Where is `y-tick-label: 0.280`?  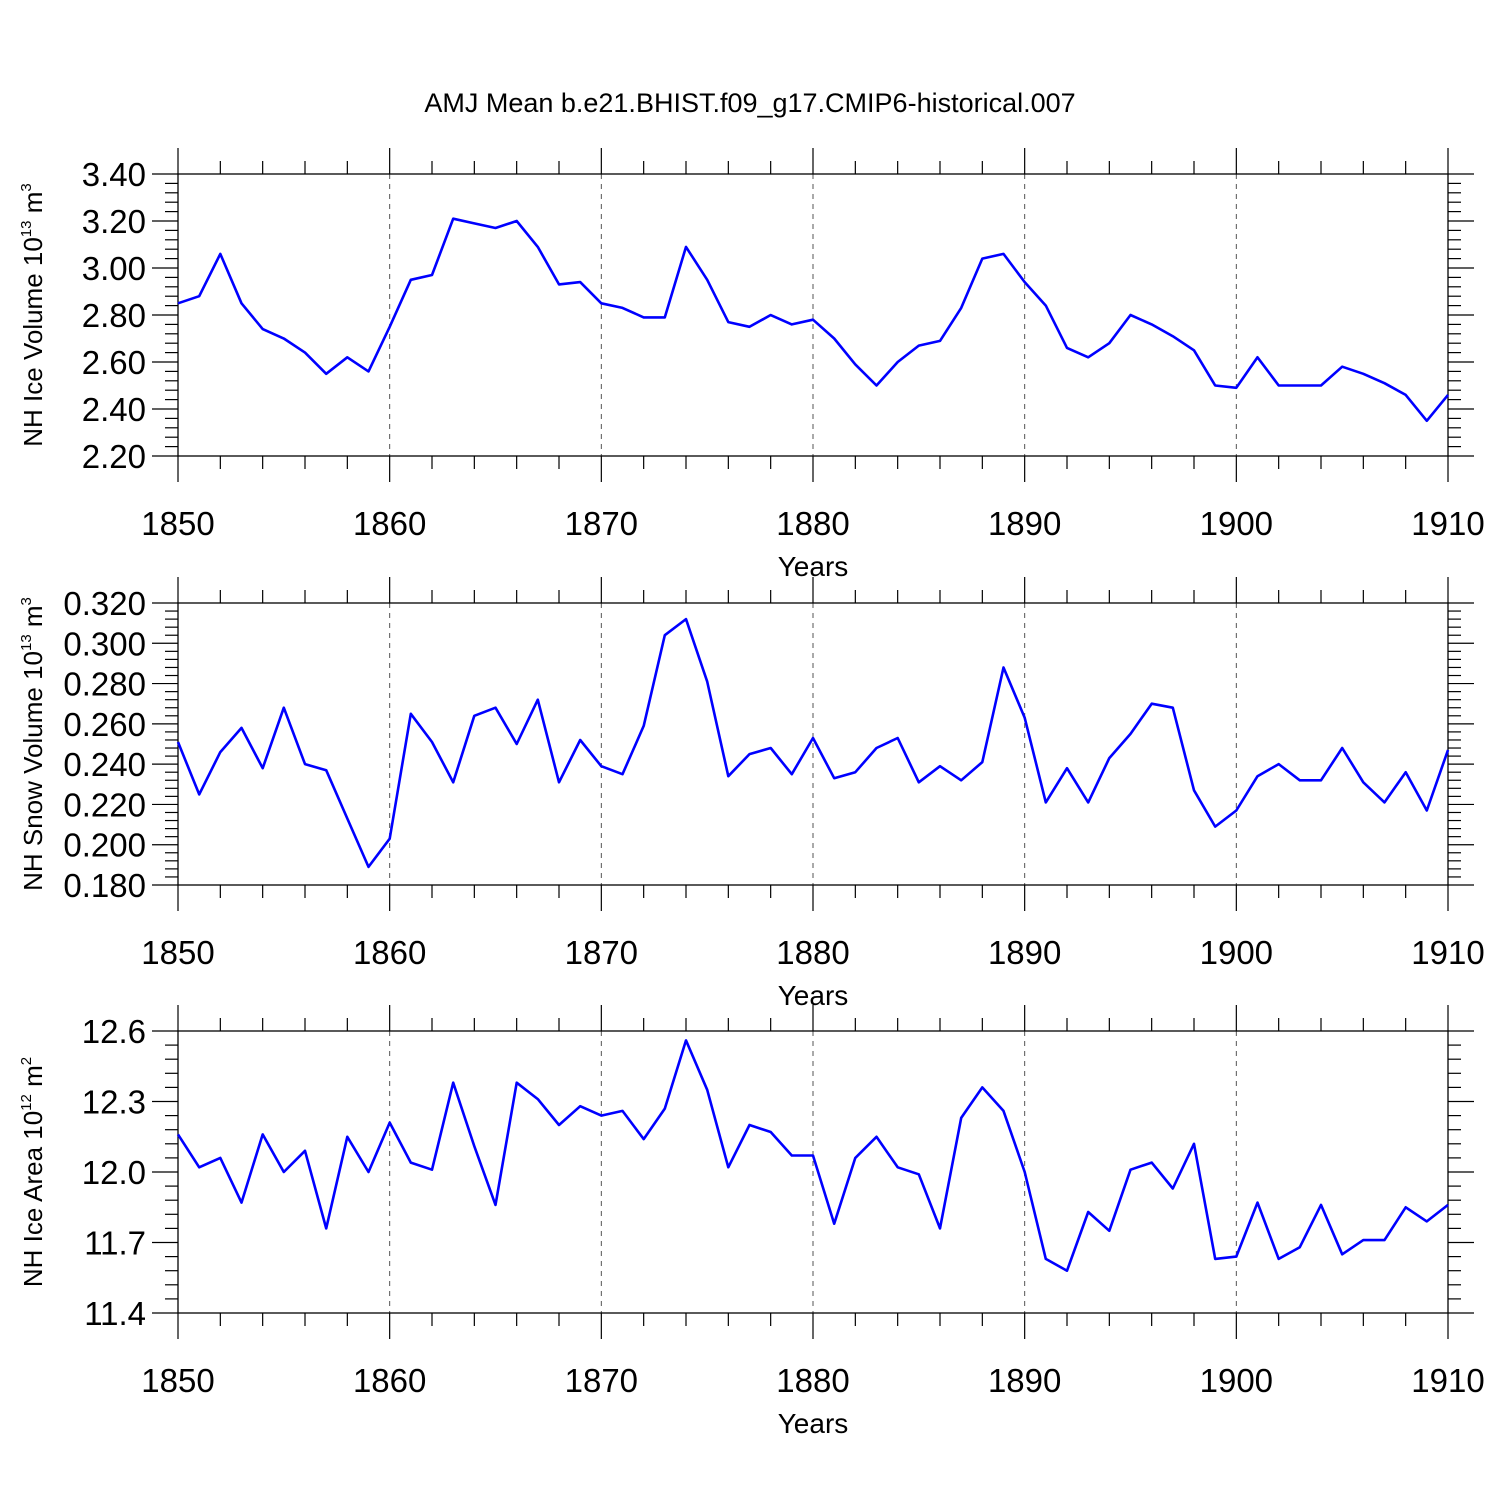 y-tick-label: 0.280 is located at coordinates (104, 684).